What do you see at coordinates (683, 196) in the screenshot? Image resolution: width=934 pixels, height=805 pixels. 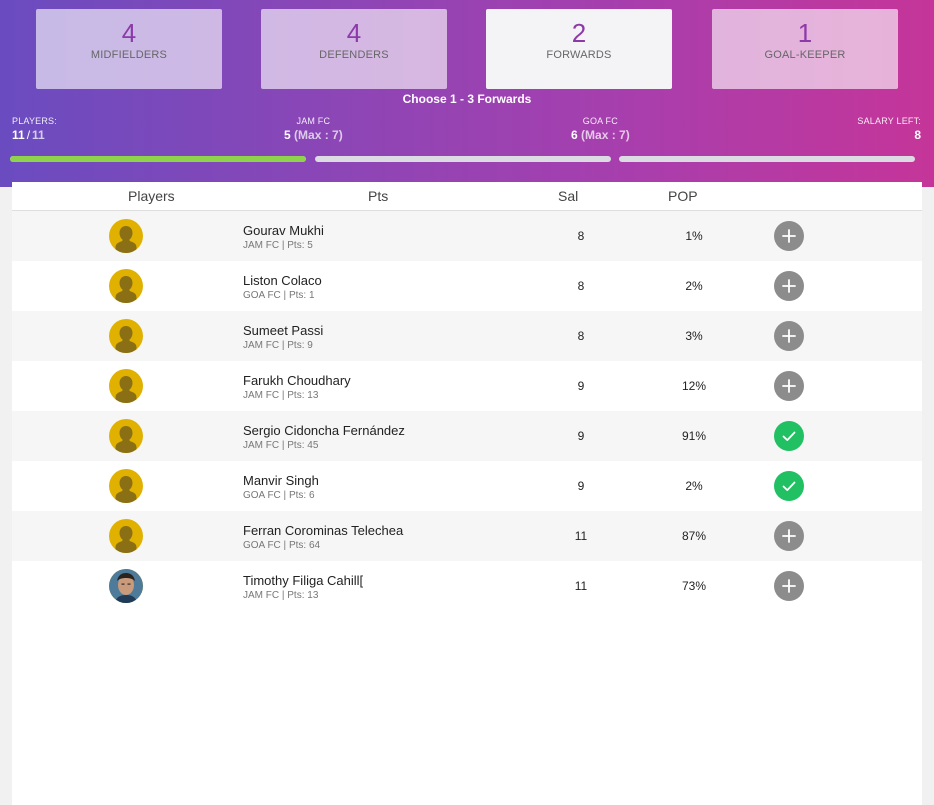 I see `header-pop: POP` at bounding box center [683, 196].